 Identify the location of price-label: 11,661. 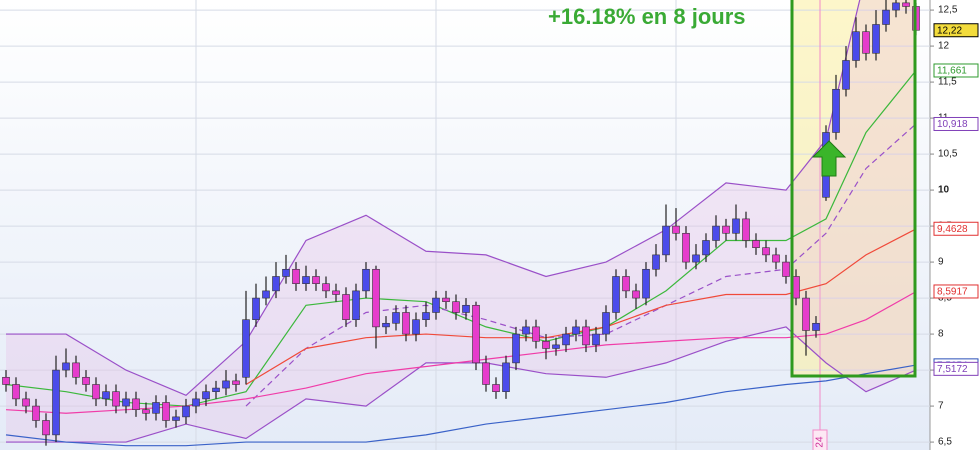
(952, 71).